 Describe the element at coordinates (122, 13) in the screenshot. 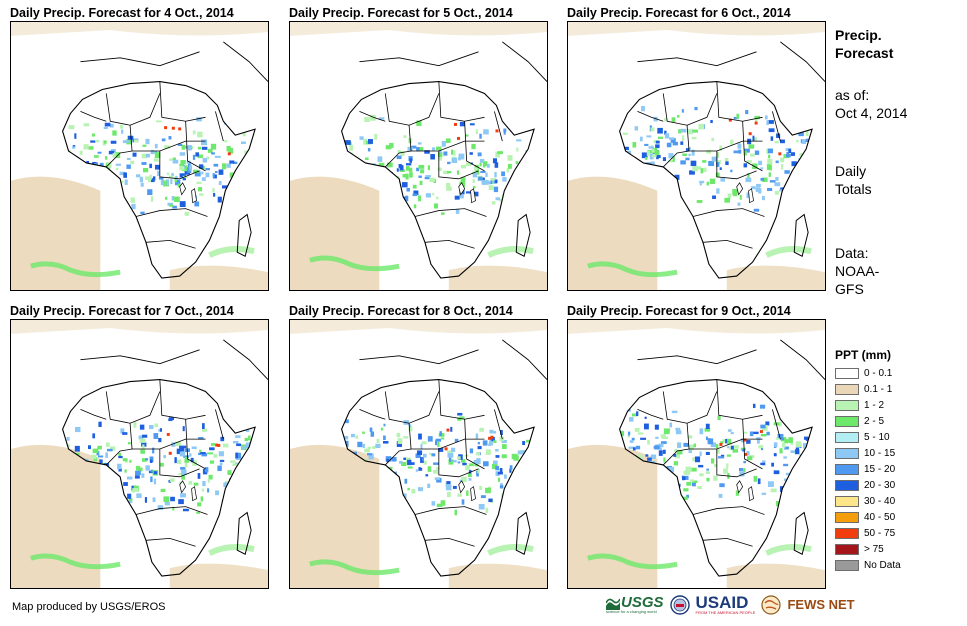

I see `panel-title-1: Daily Precip. Forecast for 4 Oct., 2014` at that location.